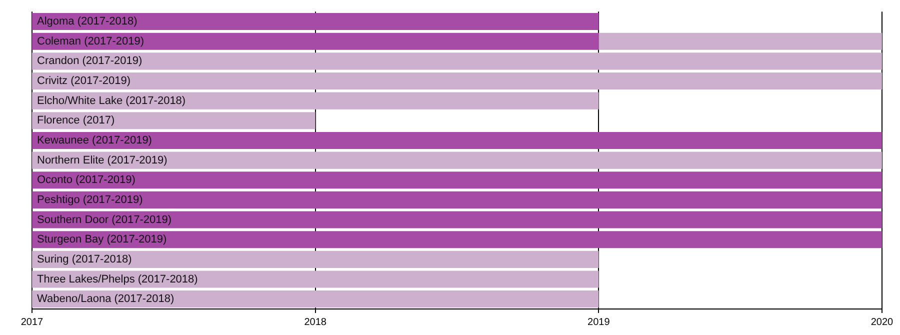 The image size is (900, 335). I want to click on y-tick-label: Crivitz (2017-2019), so click(84, 81).